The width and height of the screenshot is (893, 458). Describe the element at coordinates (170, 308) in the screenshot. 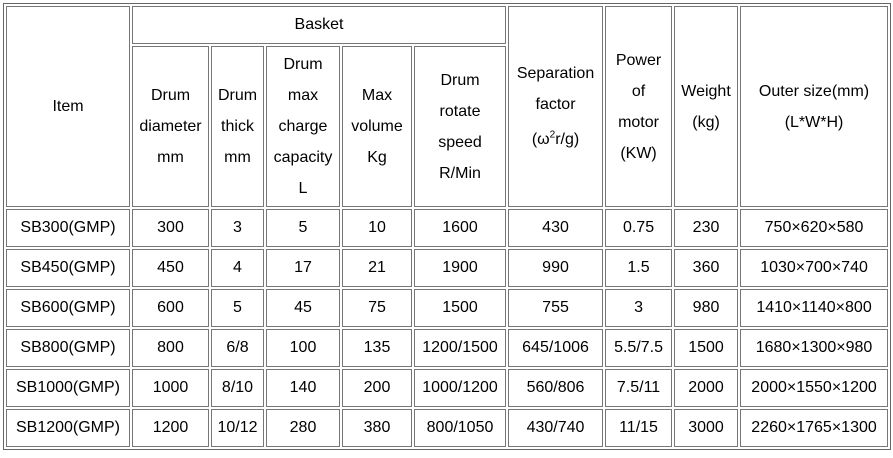

I see `data-cell: 600` at that location.